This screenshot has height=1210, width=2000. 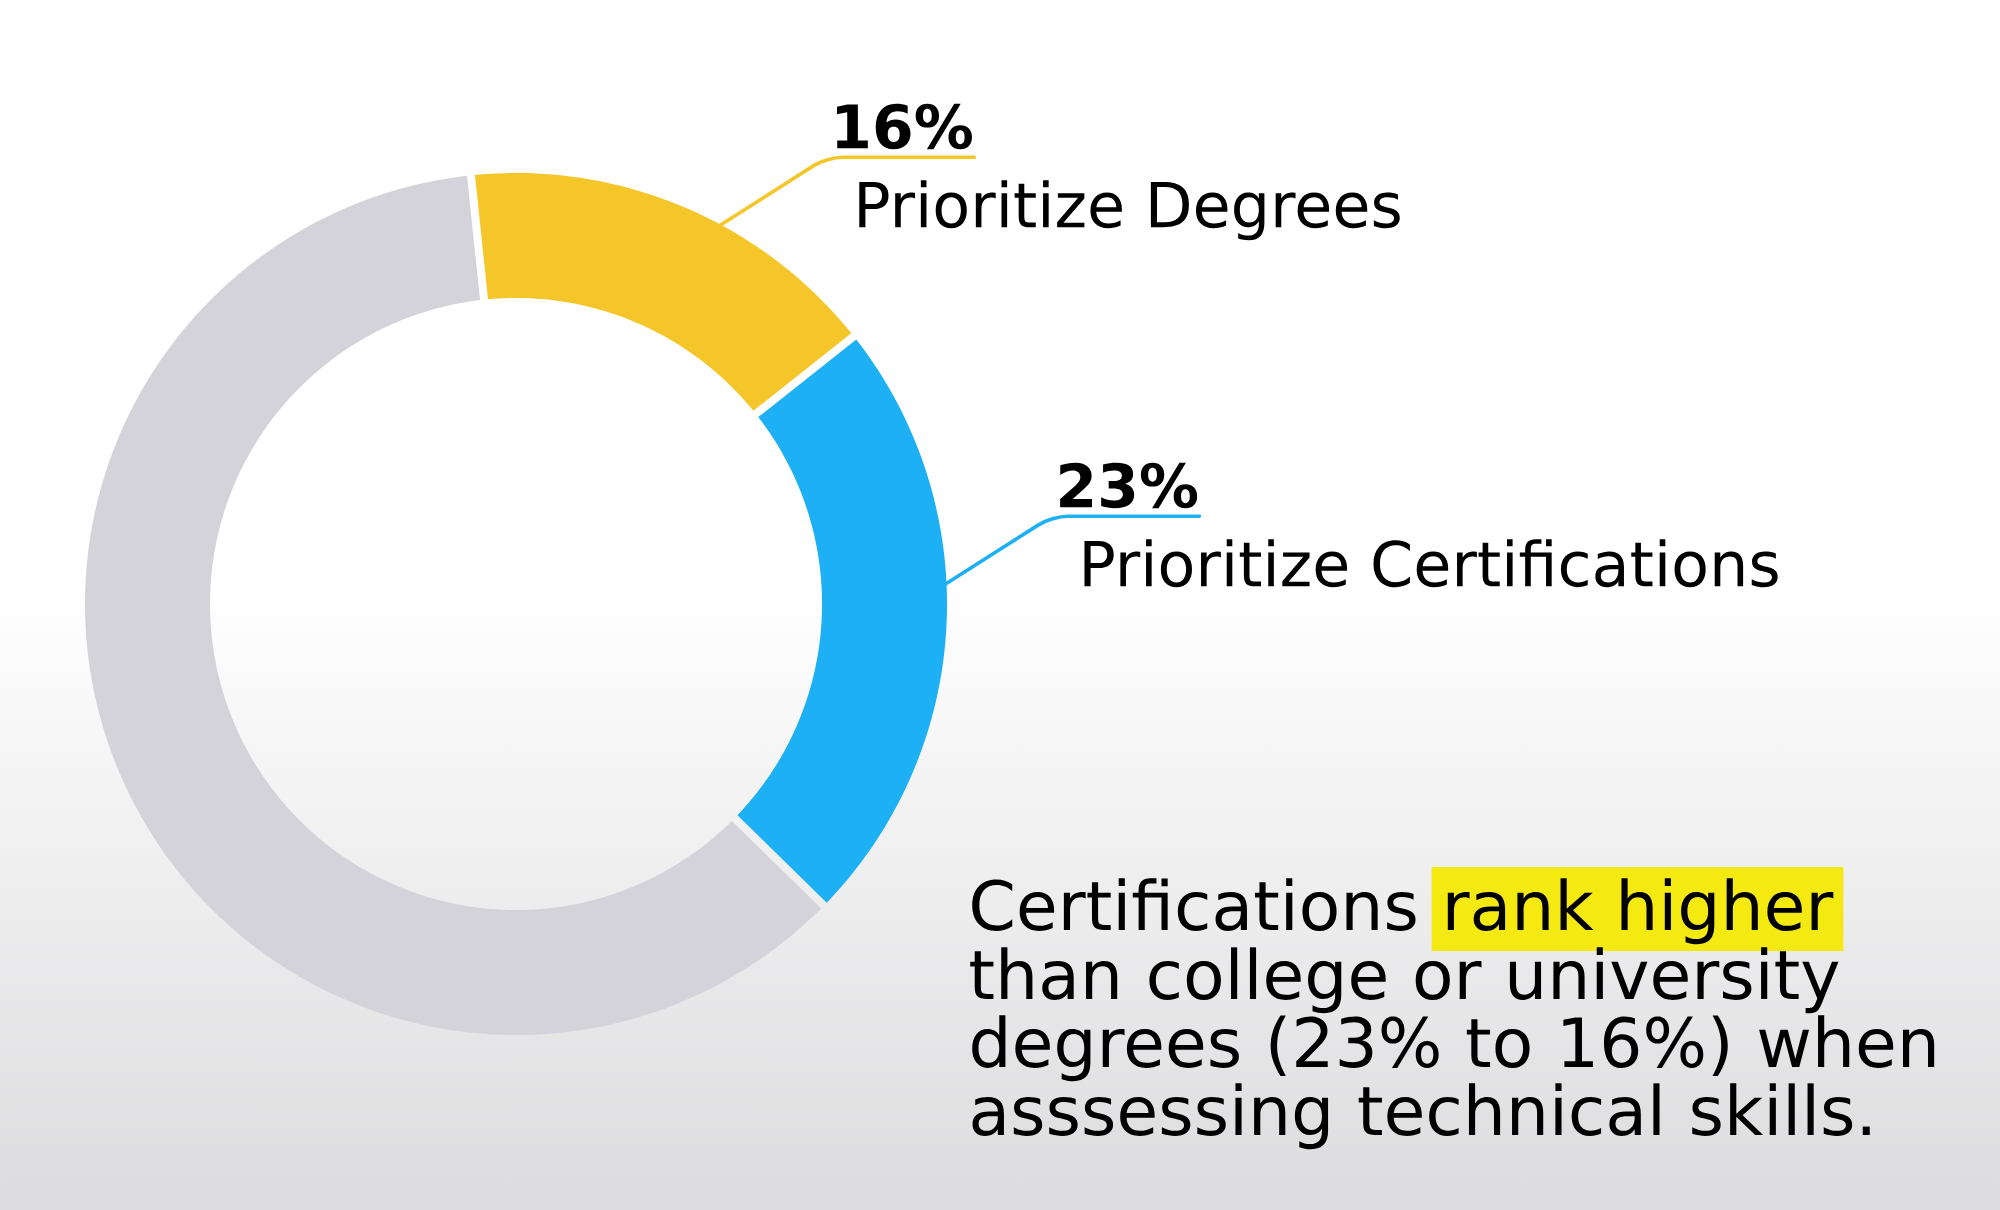 What do you see at coordinates (1431, 563) in the screenshot?
I see `slice-label: Prioritize Certifications` at bounding box center [1431, 563].